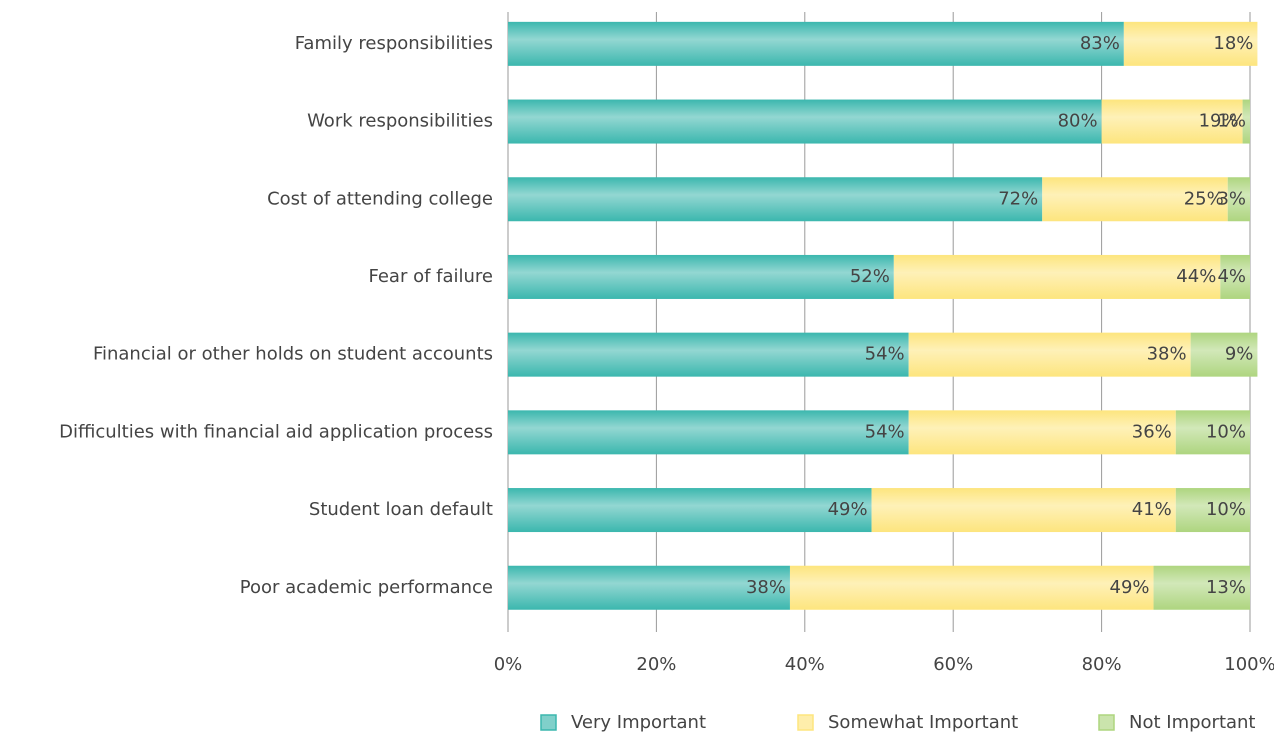 This screenshot has width=1274, height=737. I want to click on category-label: Student loan default, so click(401, 509).